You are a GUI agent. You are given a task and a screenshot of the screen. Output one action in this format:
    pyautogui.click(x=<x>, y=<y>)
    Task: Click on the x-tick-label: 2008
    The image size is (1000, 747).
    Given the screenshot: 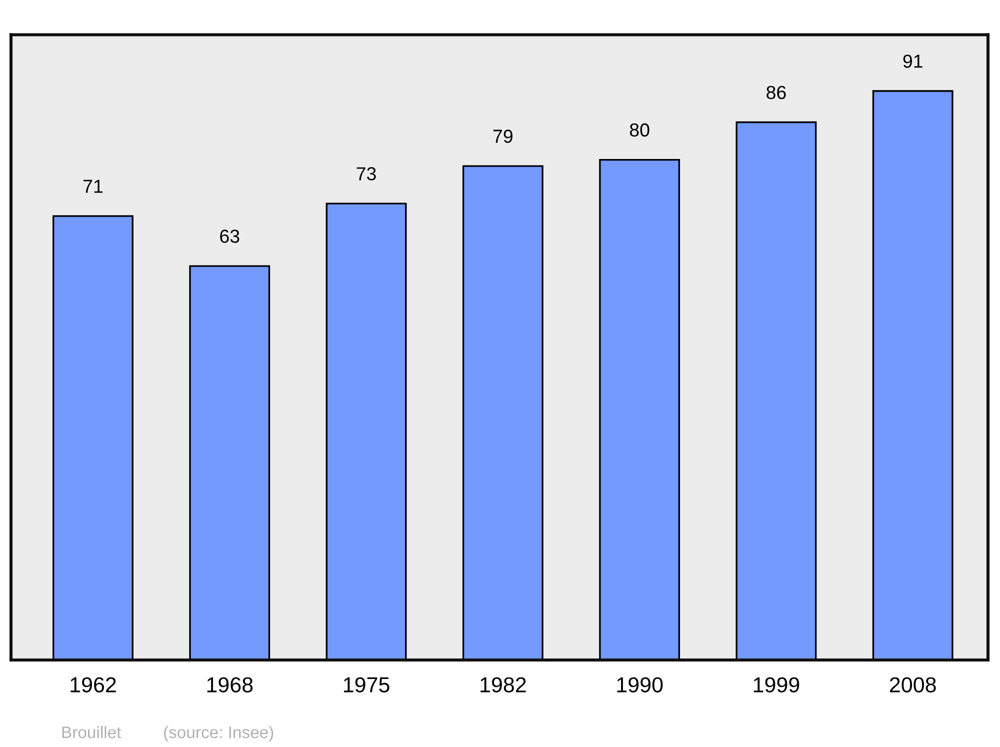 What is the action you would take?
    pyautogui.click(x=913, y=684)
    